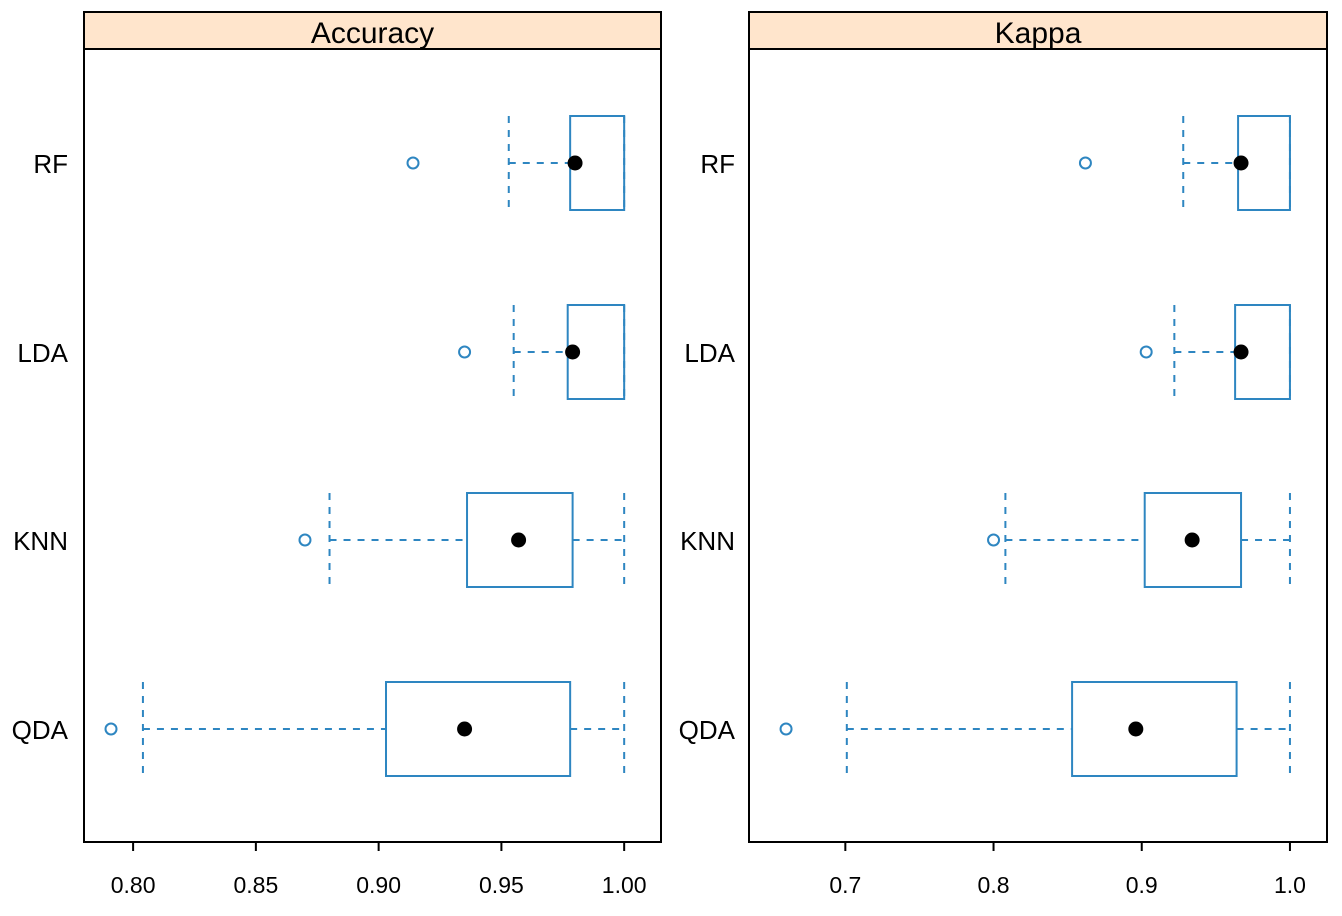 This screenshot has height=916, width=1342. I want to click on x-tick-label: 0.8, so click(994, 885).